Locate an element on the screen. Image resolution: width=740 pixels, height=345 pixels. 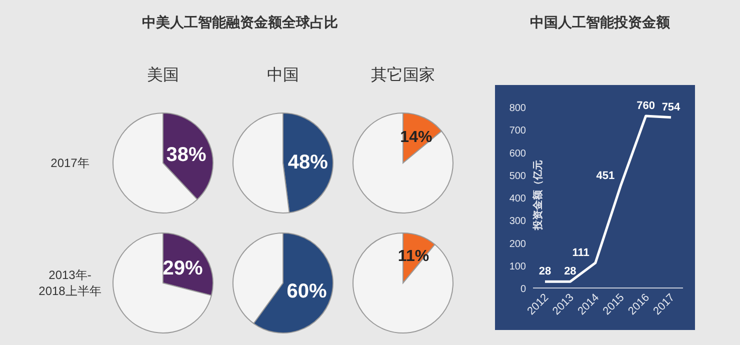
chart-title: 中国 is located at coordinates (283, 75).